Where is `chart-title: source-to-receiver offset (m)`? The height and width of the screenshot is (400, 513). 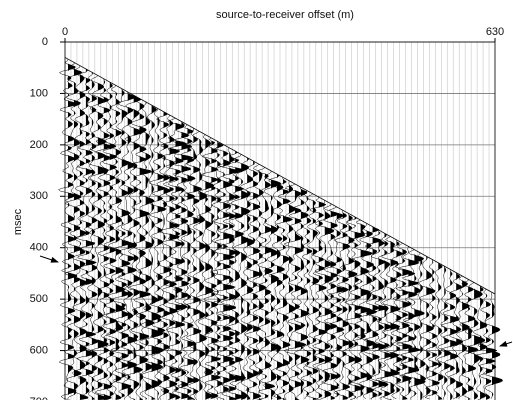 chart-title: source-to-receiver offset (m) is located at coordinates (285, 15).